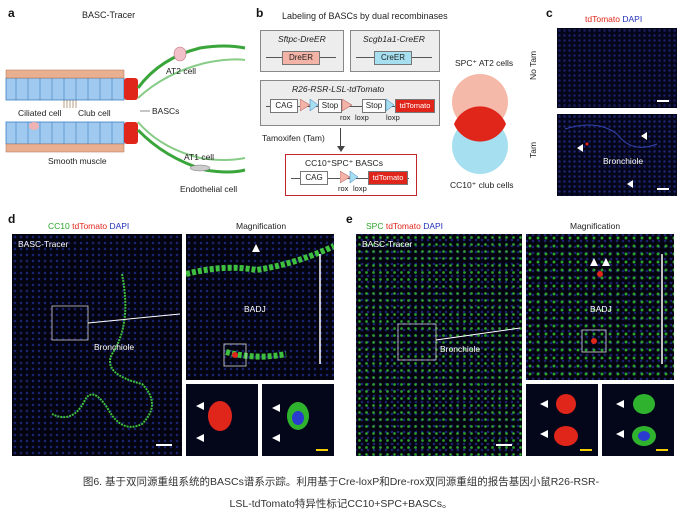 The width and height of the screenshot is (682, 519). What do you see at coordinates (347, 105) in the screenshot?
I see `rox-loxp-sites` at bounding box center [347, 105].